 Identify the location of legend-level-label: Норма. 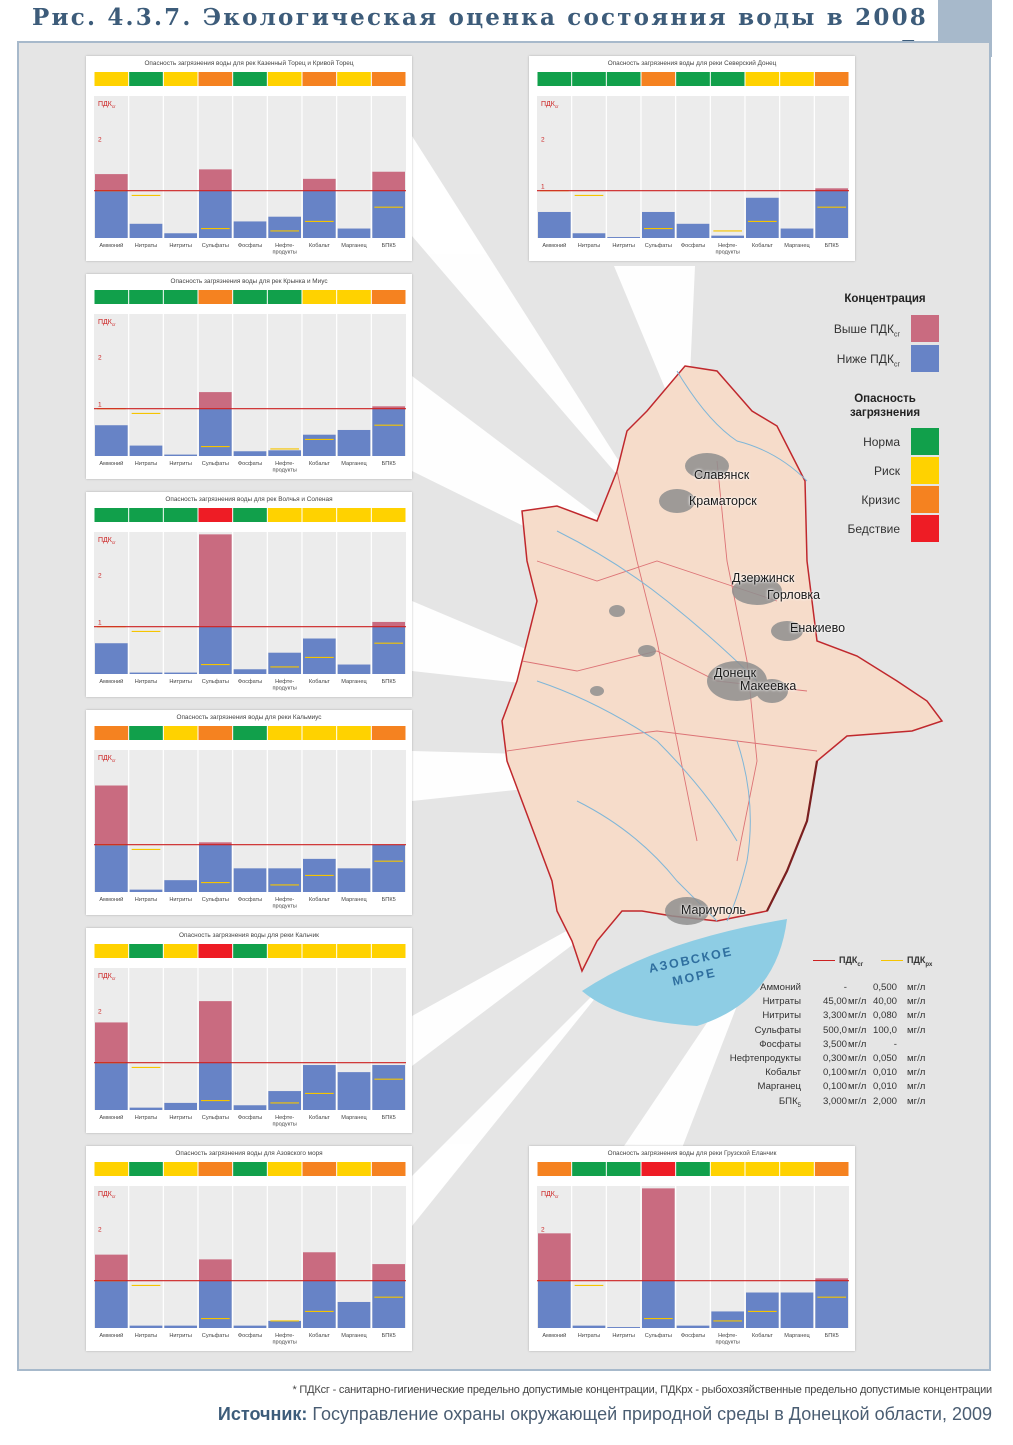
(881, 442).